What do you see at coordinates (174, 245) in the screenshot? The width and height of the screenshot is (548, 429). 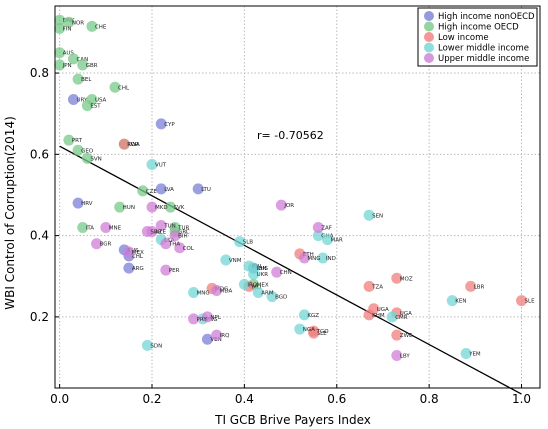 I see `point-label: THA` at bounding box center [174, 245].